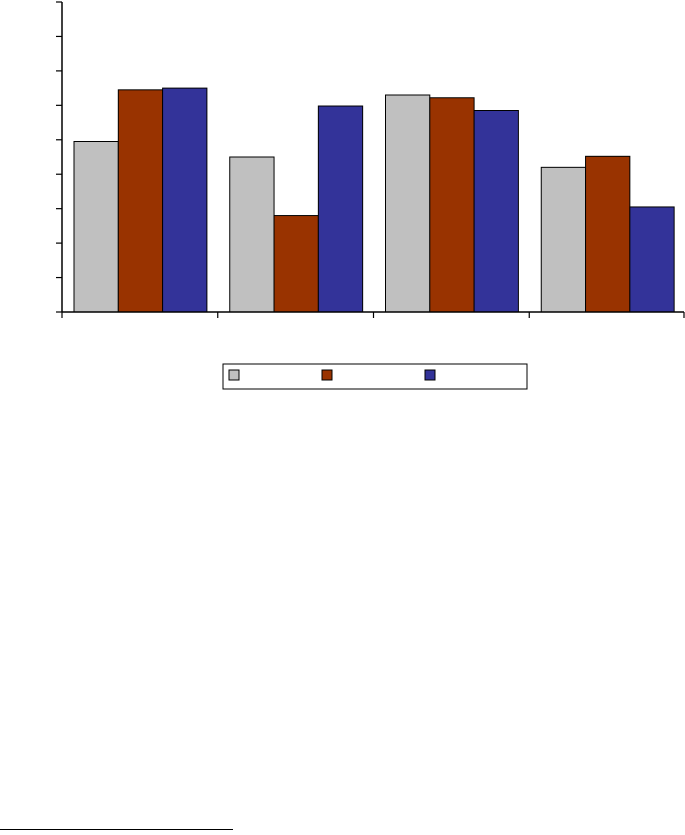 The image size is (685, 835). Describe the element at coordinates (116, 829) in the screenshot. I see `footnote-rule` at that location.